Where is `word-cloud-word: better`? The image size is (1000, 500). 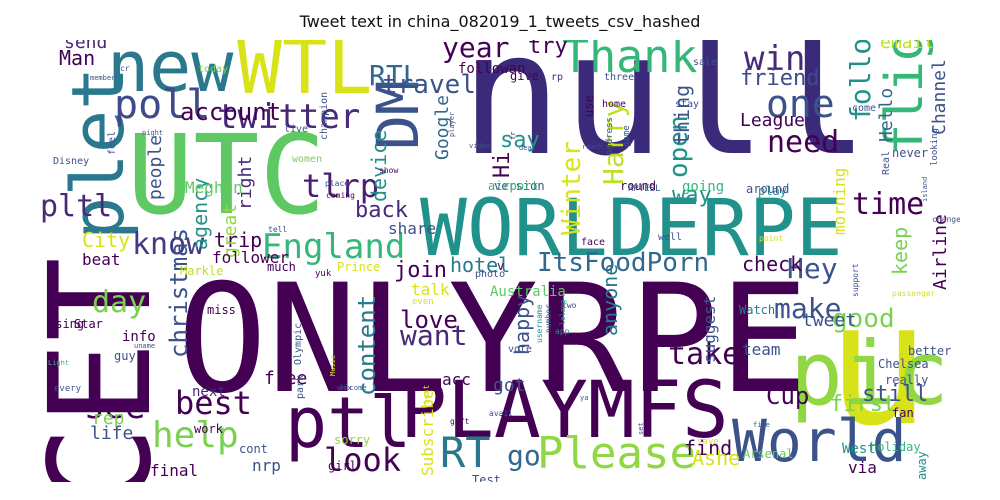 word-cloud-word: better is located at coordinates (930, 351).